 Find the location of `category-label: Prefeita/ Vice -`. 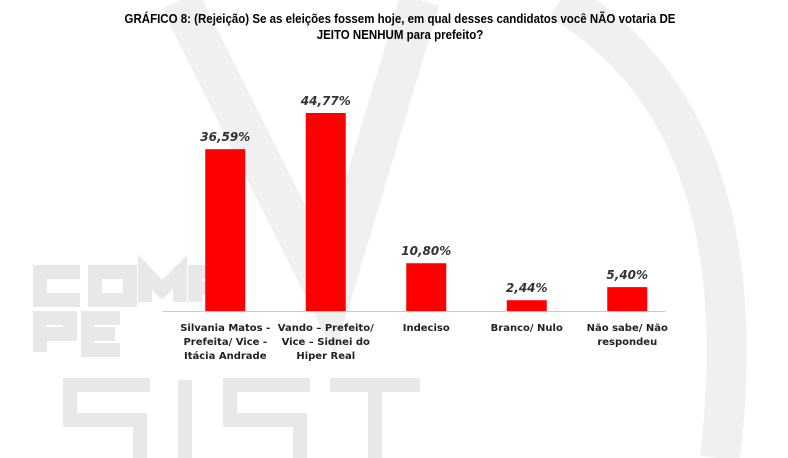

category-label: Prefeita/ Vice - is located at coordinates (225, 342).